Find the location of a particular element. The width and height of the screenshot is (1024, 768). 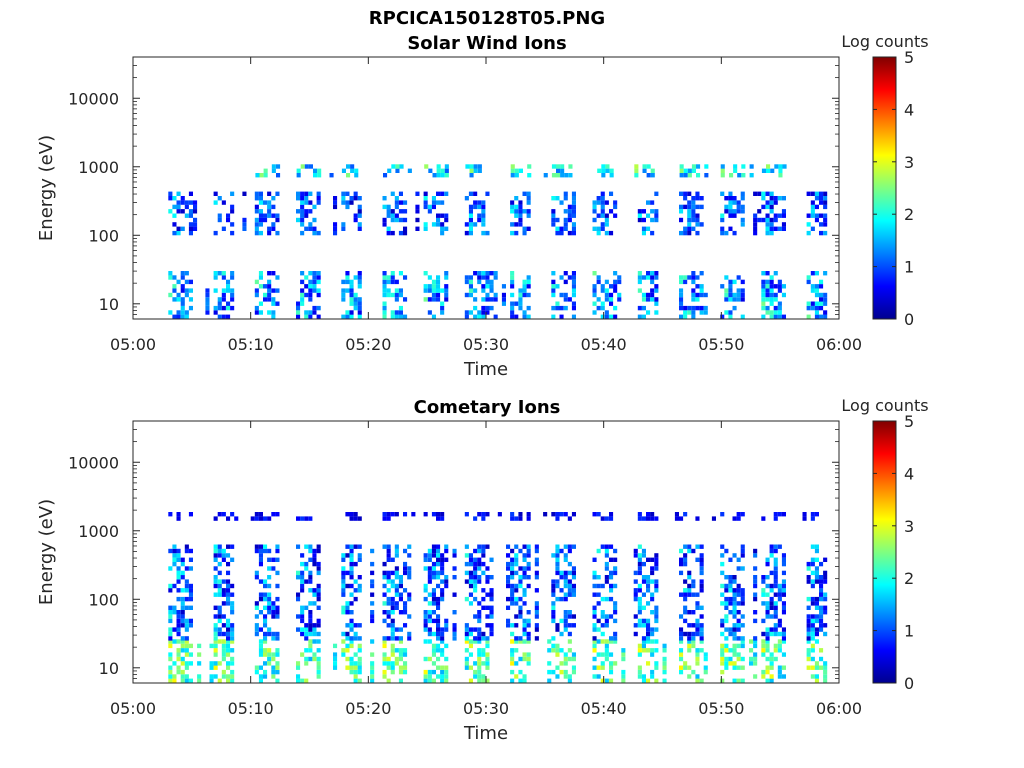

x-tick-label: 05:00 is located at coordinates (133, 344).